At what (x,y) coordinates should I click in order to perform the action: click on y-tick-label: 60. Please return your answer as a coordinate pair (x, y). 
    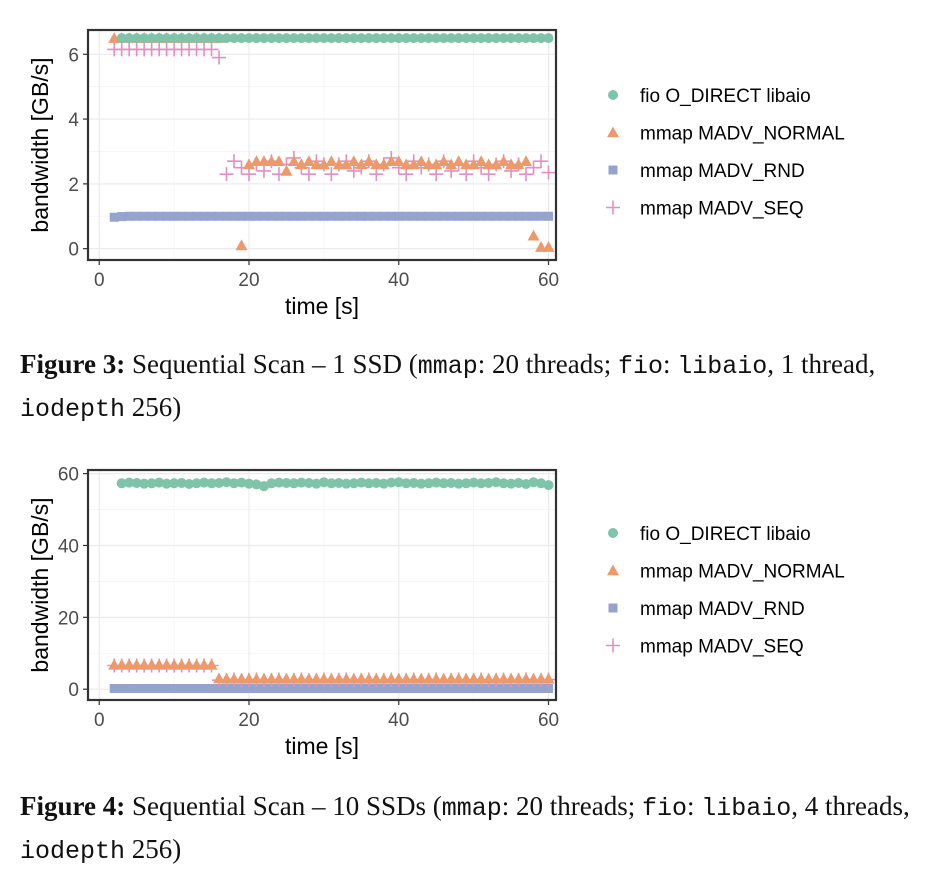
    Looking at the image, I should click on (68, 475).